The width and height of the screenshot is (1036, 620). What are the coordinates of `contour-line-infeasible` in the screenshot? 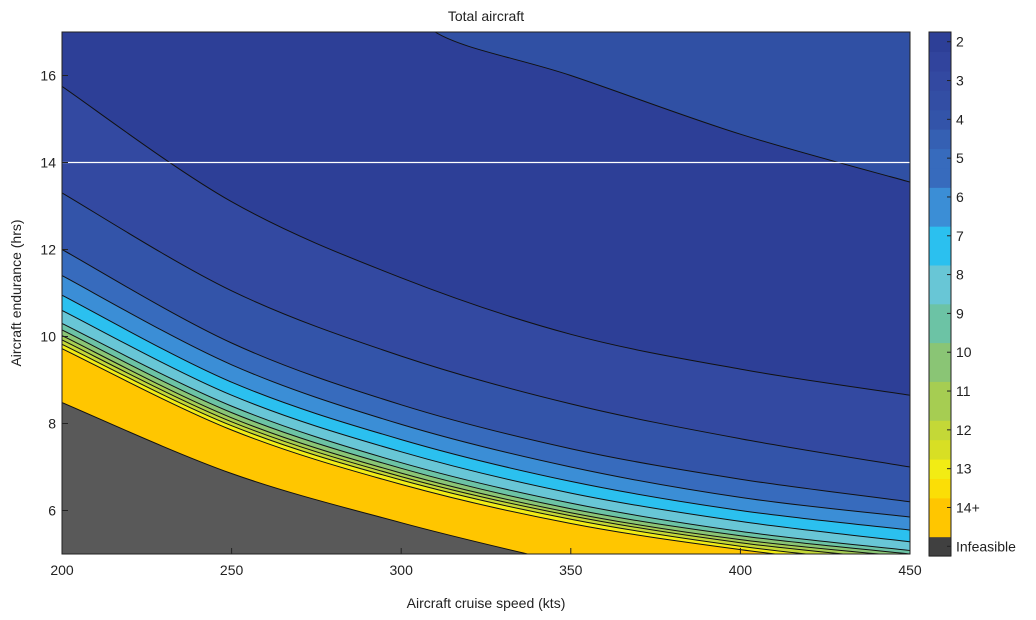 It's located at (296, 478).